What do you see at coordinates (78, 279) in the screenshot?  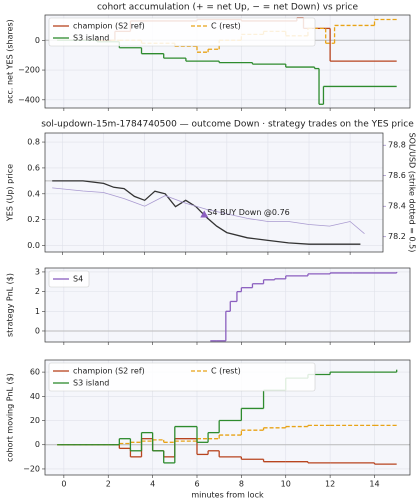 I see `legend-label: S4` at bounding box center [78, 279].